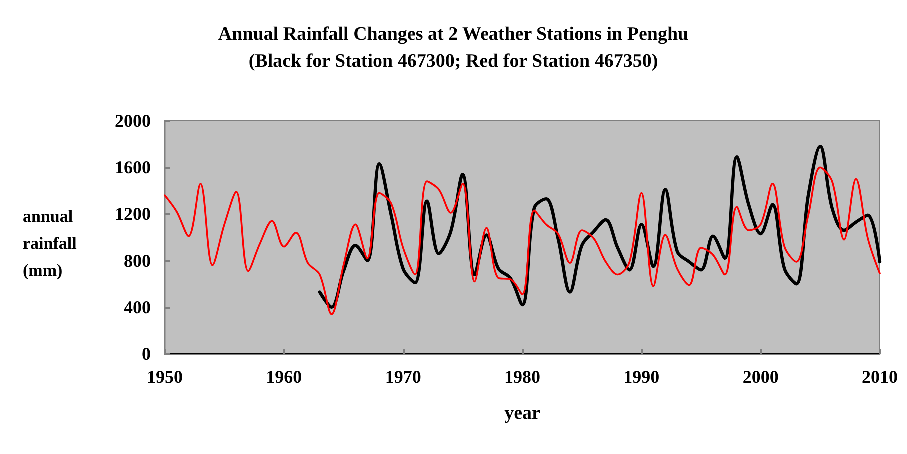  What do you see at coordinates (137, 260) in the screenshot?
I see `y-tick-label: 800` at bounding box center [137, 260].